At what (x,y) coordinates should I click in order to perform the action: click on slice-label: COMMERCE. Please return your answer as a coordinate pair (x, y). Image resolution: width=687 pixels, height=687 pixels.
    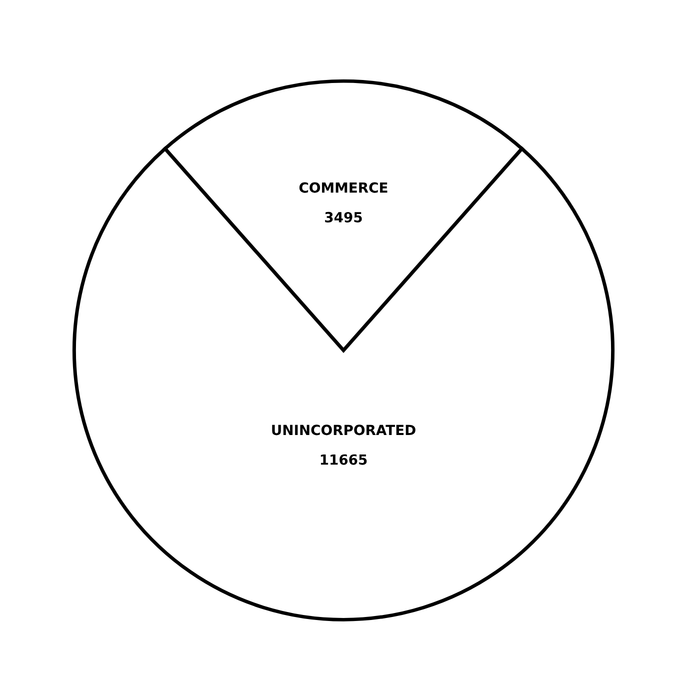
    Looking at the image, I should click on (343, 187).